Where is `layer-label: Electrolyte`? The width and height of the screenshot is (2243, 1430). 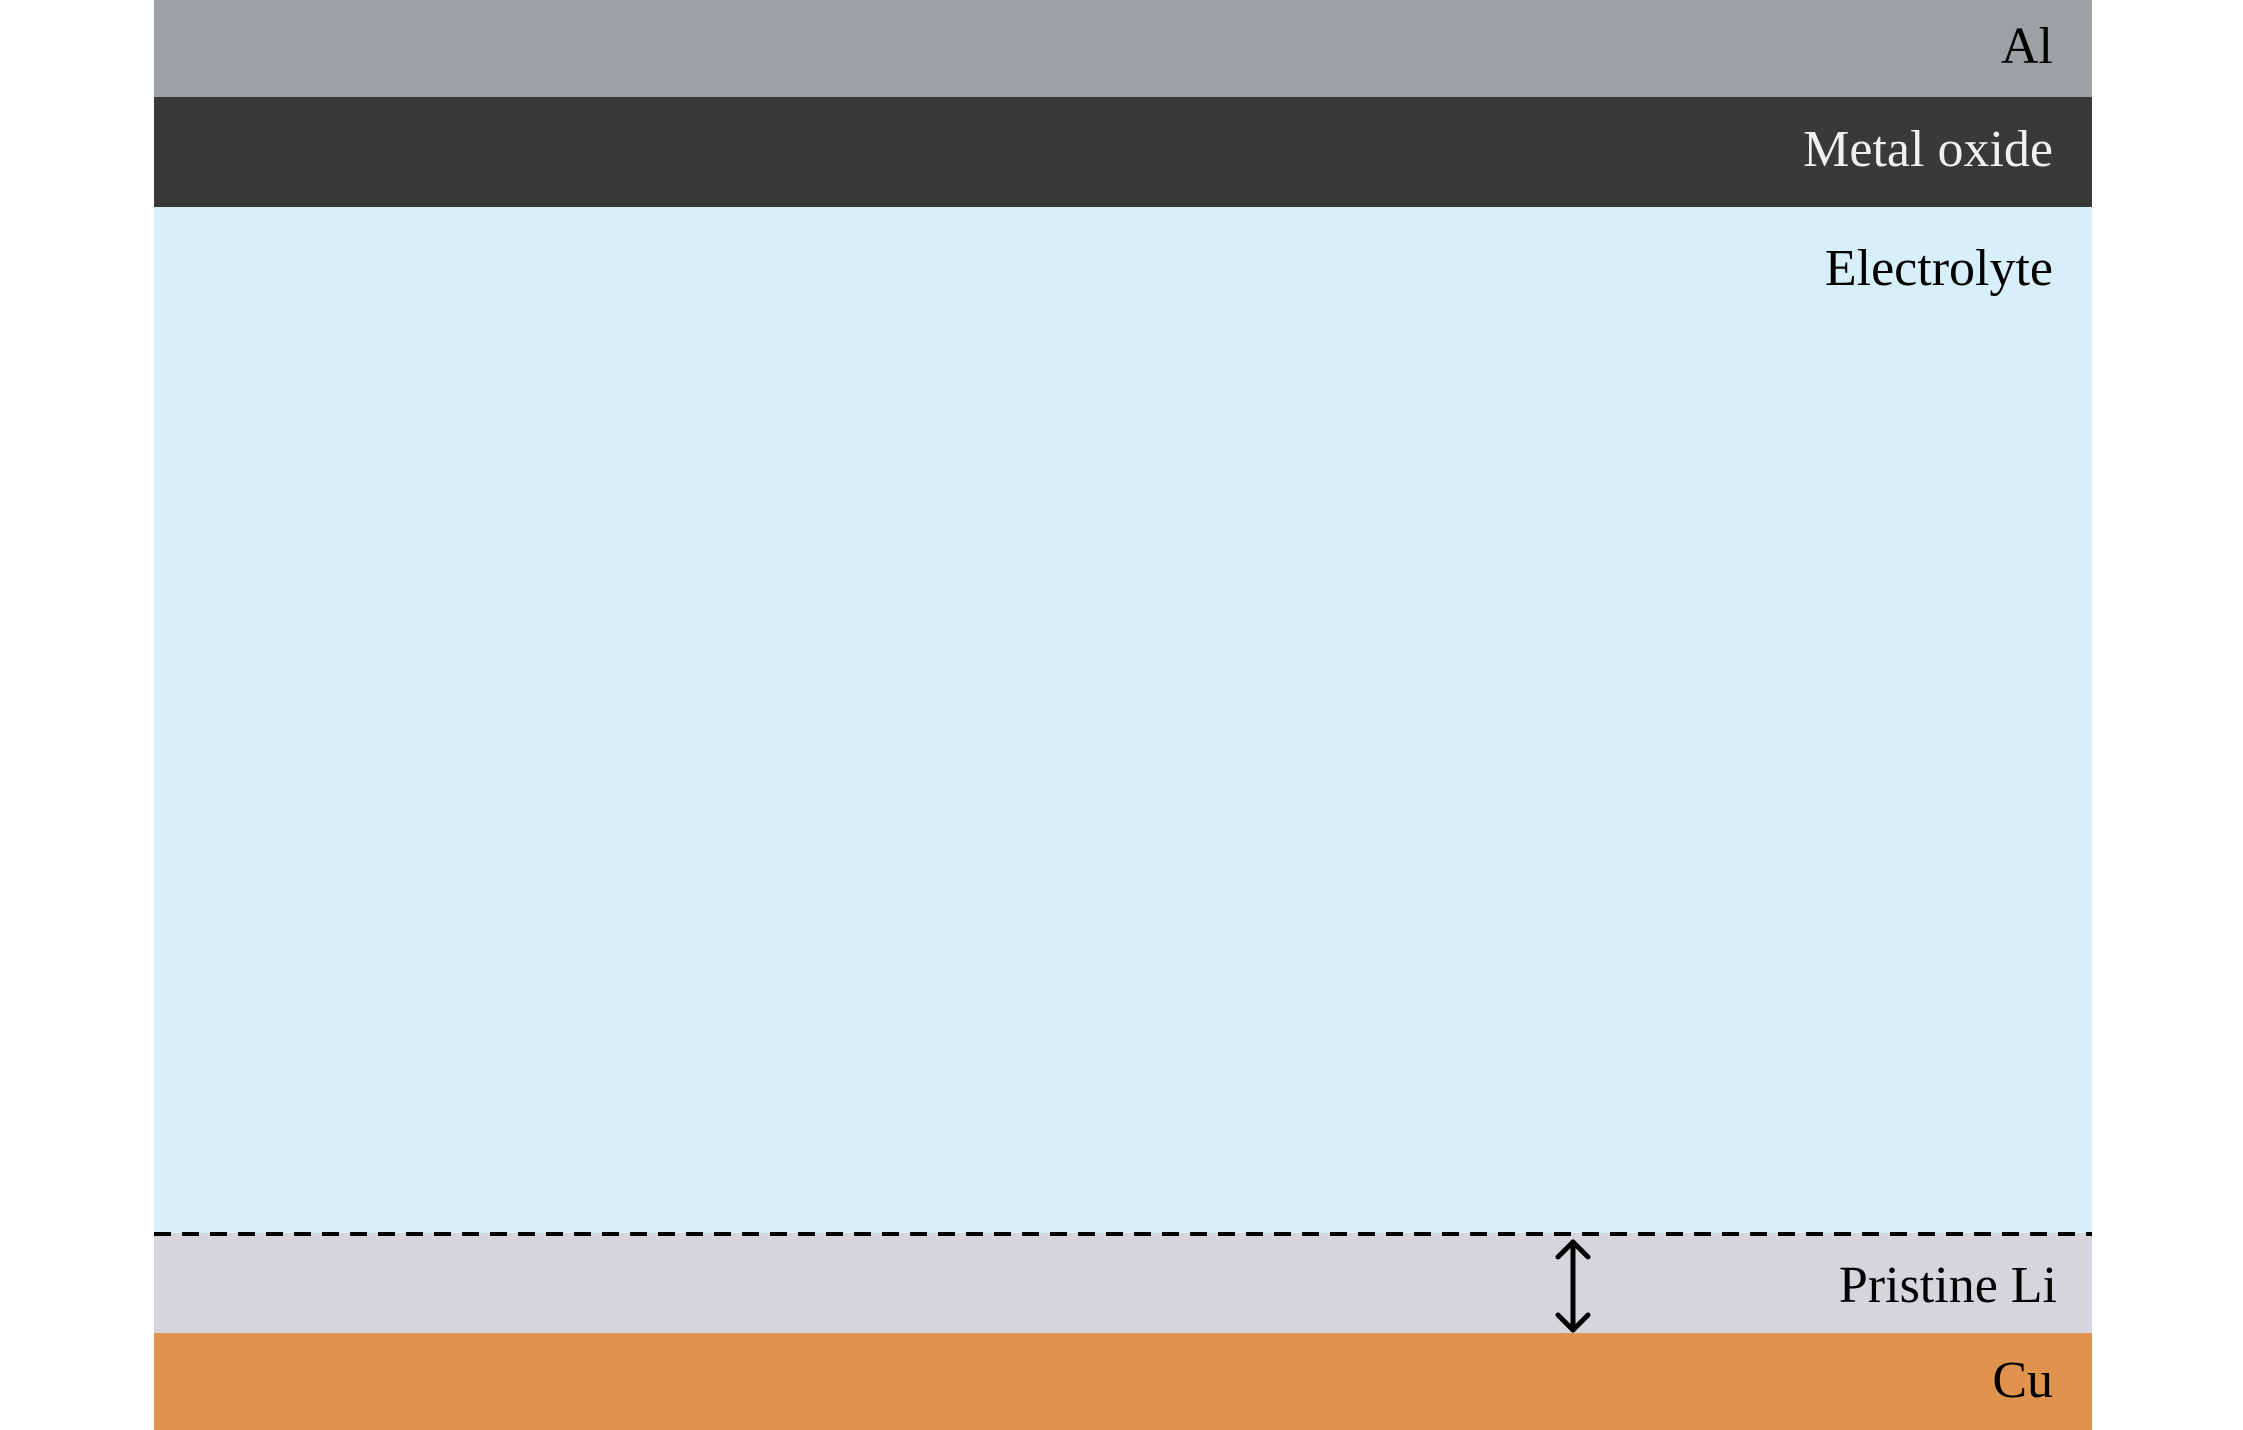 layer-label: Electrolyte is located at coordinates (1939, 268).